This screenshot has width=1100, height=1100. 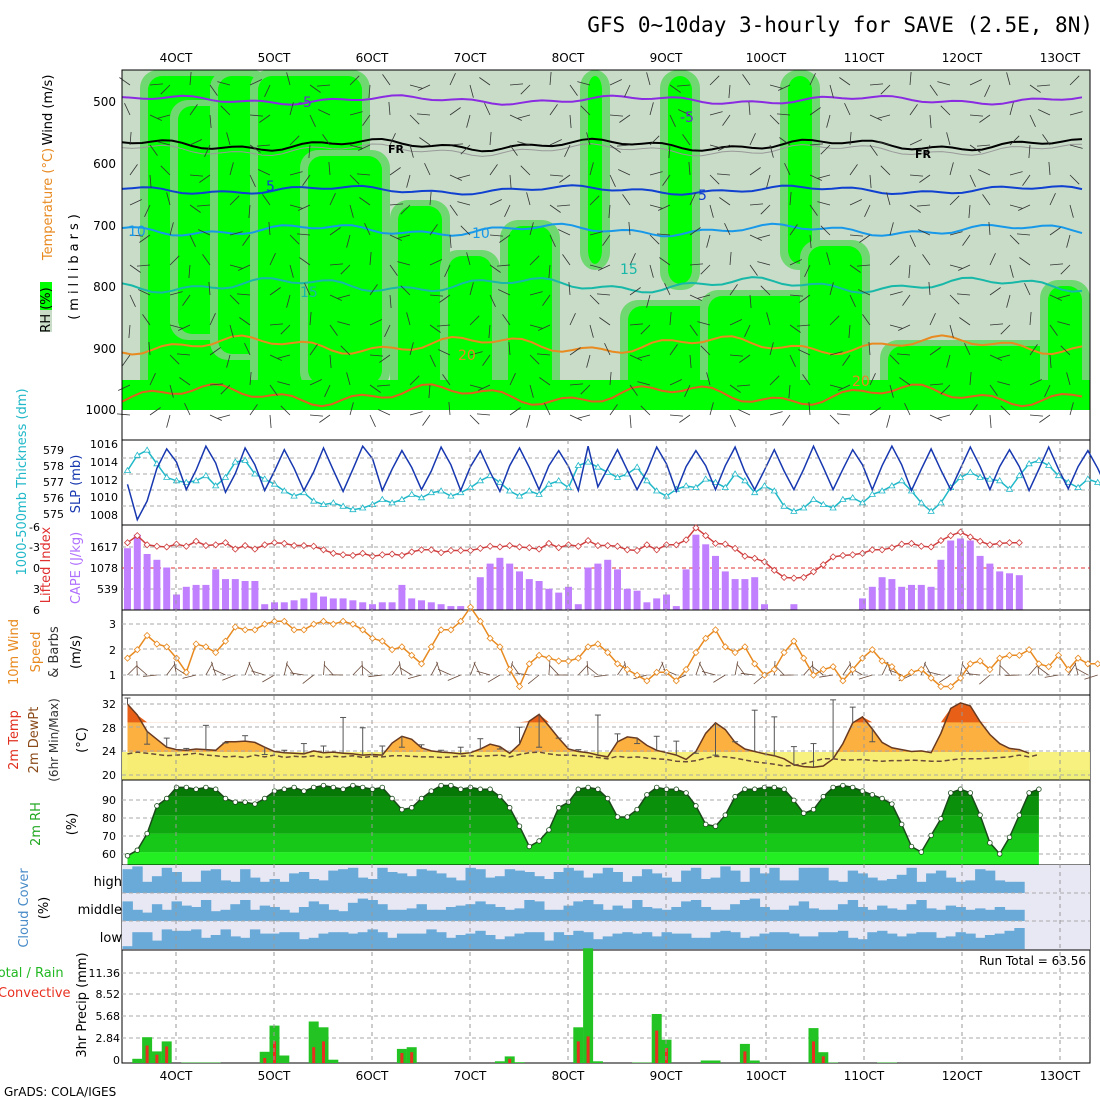 What do you see at coordinates (583, 824) in the screenshot?
I see `rh-band` at bounding box center [583, 824].